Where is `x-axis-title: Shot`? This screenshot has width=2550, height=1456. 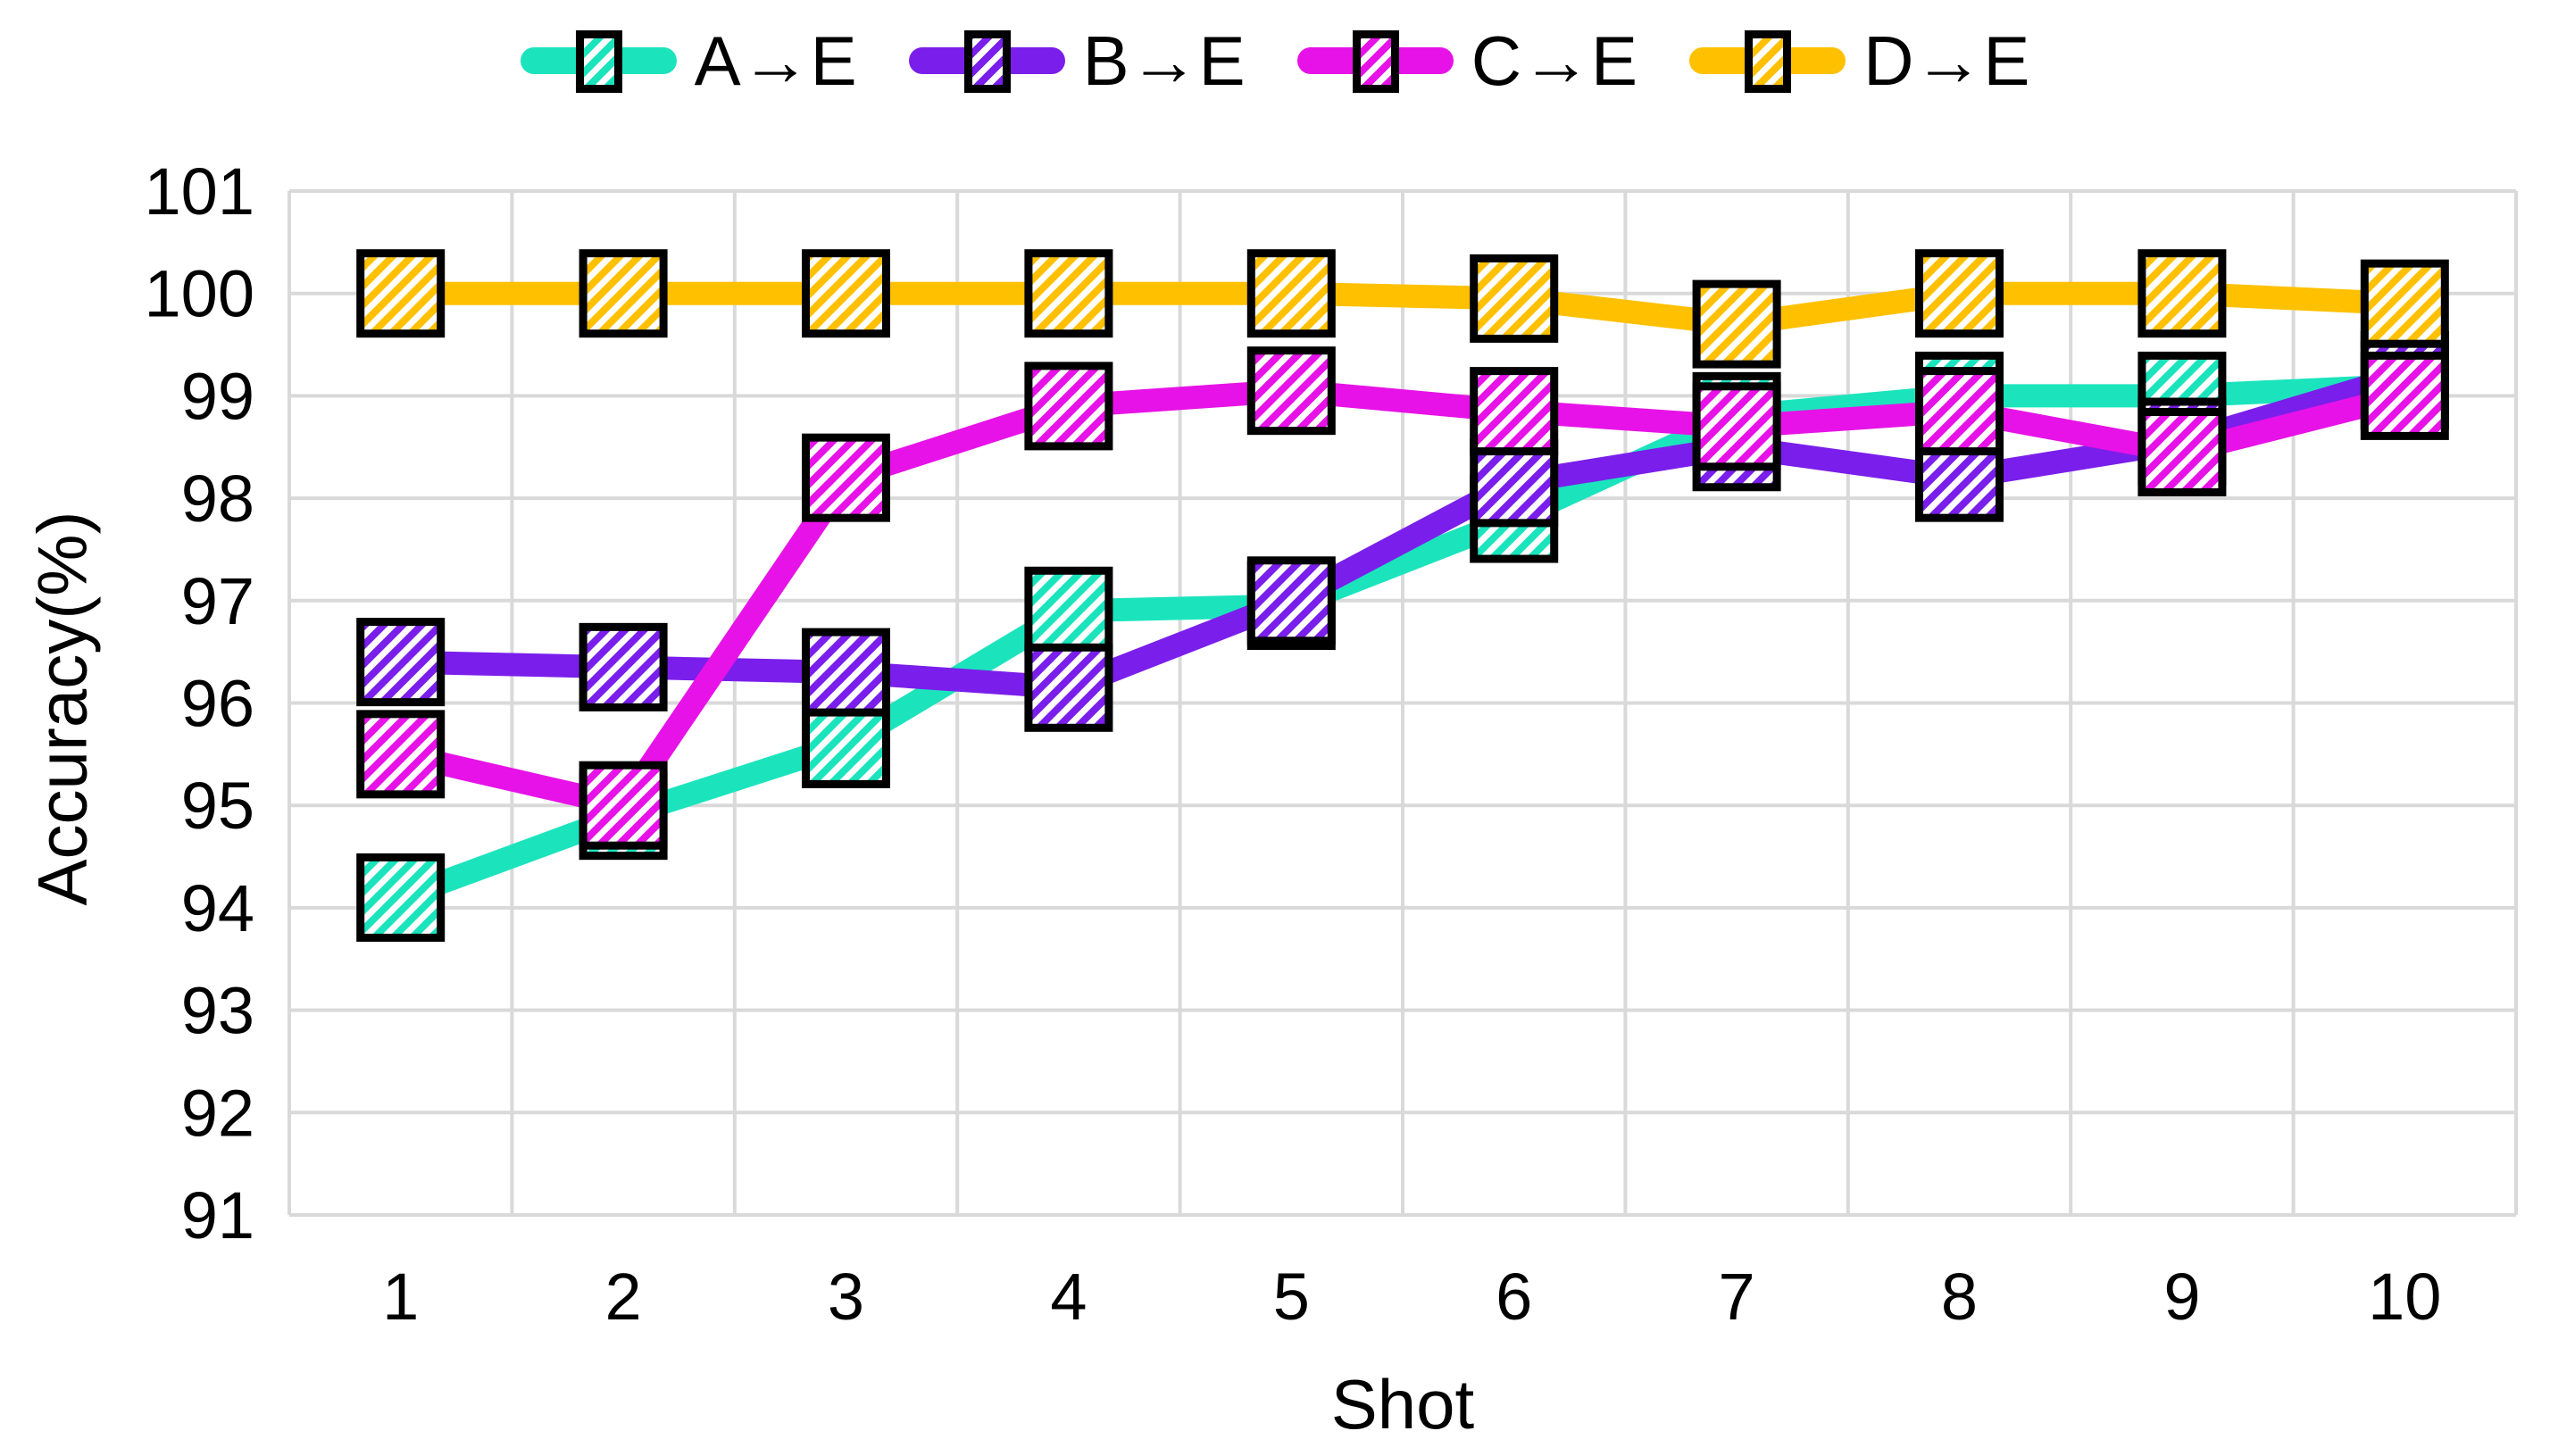 x-axis-title: Shot is located at coordinates (1403, 1405).